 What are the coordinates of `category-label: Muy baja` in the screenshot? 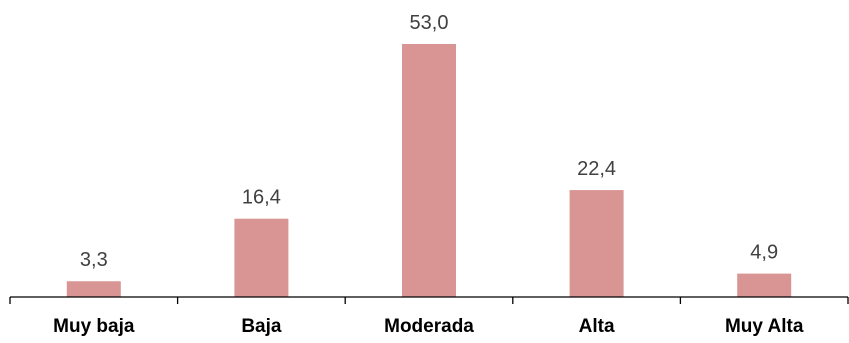 It's located at (94, 326).